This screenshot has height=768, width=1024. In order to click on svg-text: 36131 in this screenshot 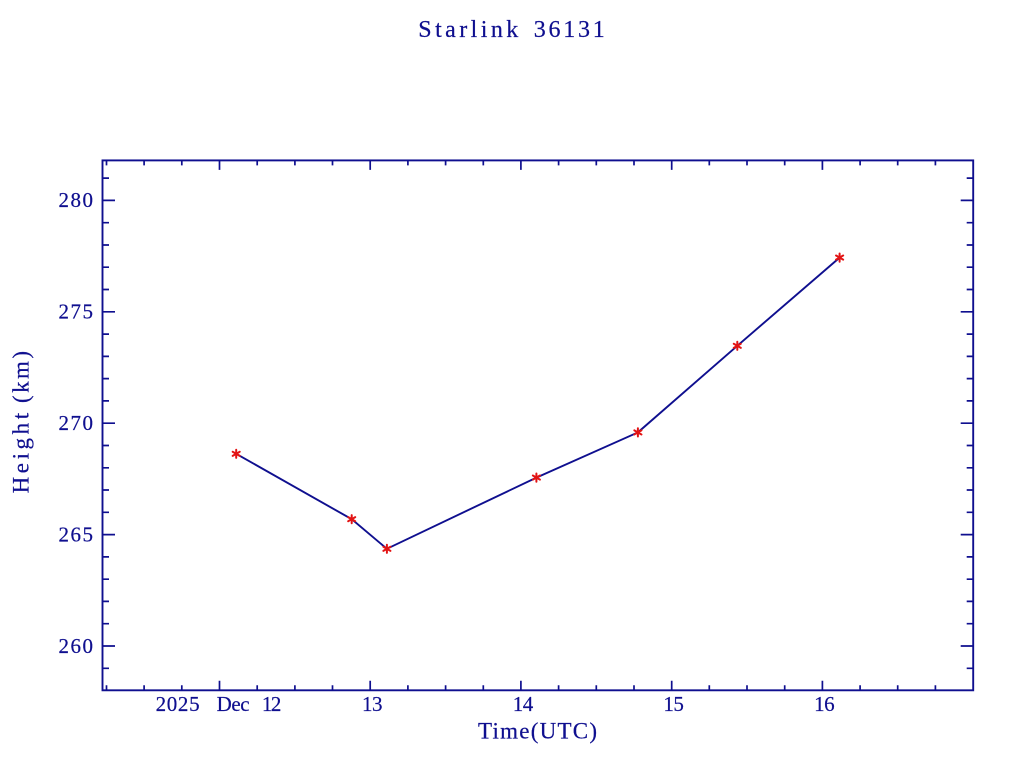, I will do `click(569, 30)`.